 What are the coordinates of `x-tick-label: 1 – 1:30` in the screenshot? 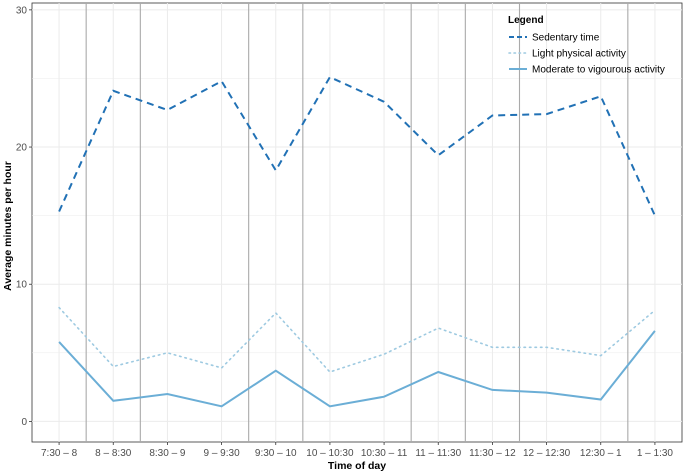 It's located at (655, 453).